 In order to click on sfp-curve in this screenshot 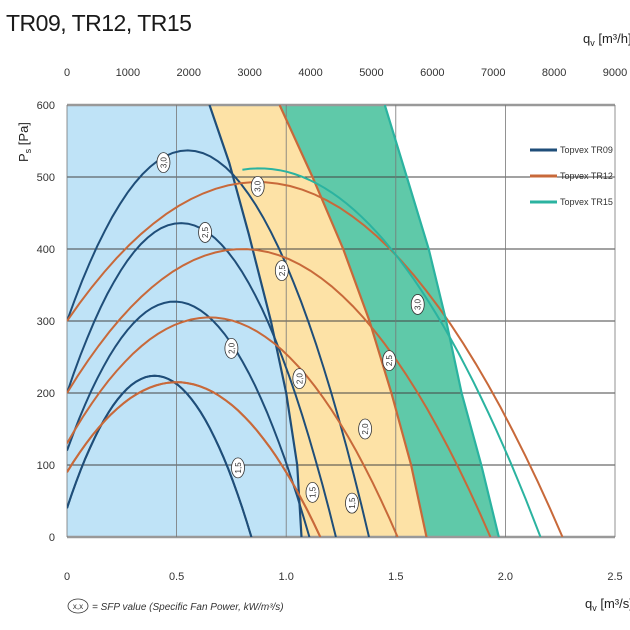, I will do `click(189, 418)`.